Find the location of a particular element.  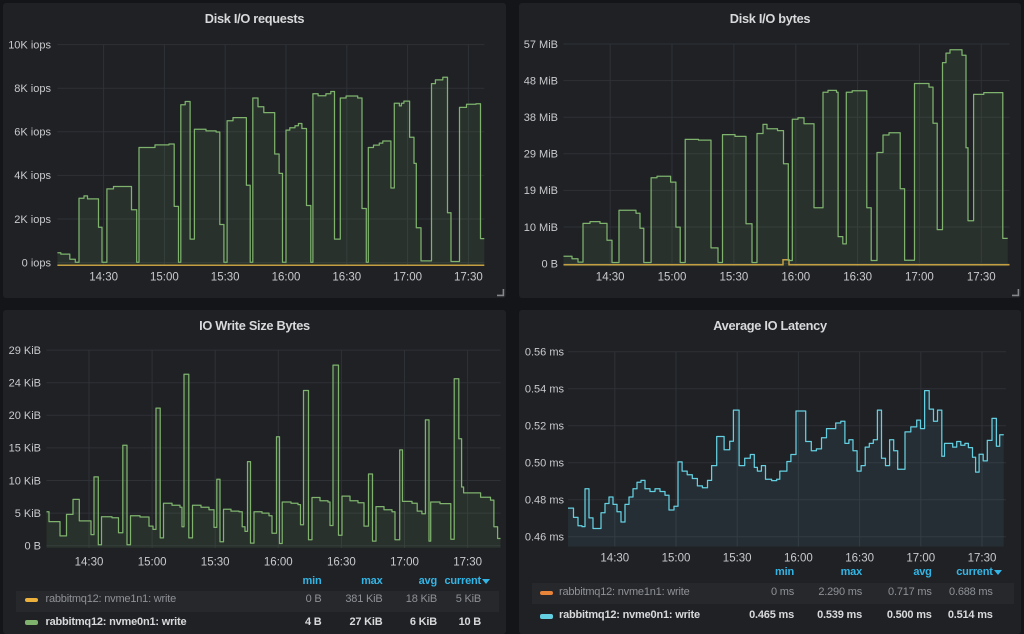

svg-text: 8K iops is located at coordinates (32, 89).